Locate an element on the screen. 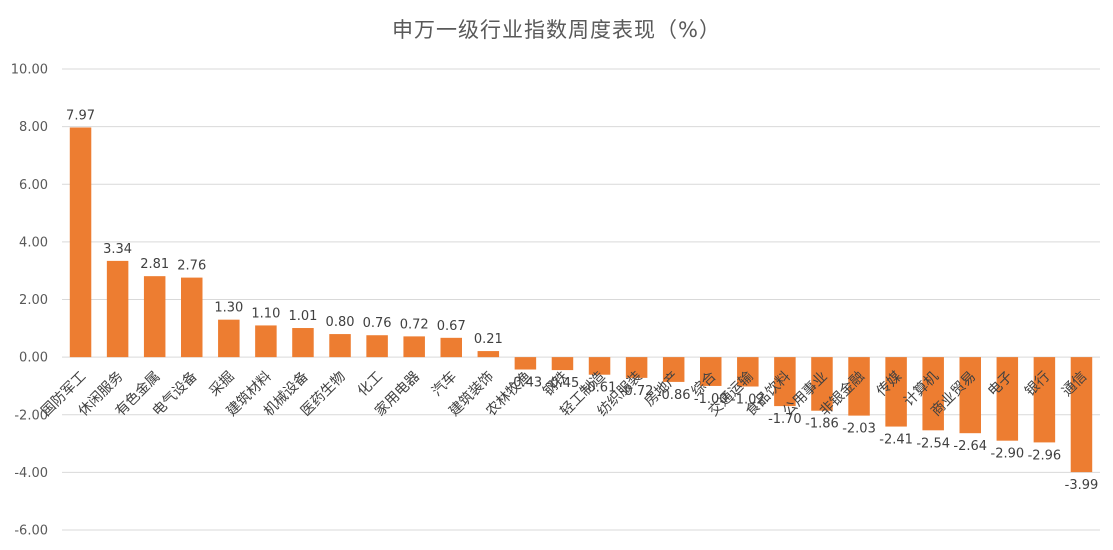 This screenshot has height=550, width=1113. data-label: 1.30 is located at coordinates (228, 308).